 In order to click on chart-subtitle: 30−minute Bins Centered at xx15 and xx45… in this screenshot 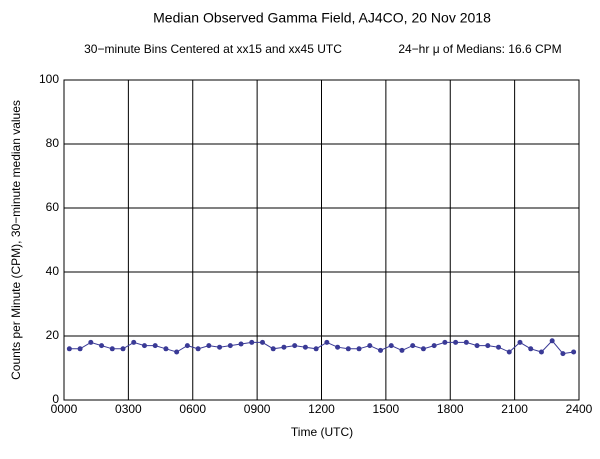, I will do `click(213, 49)`.